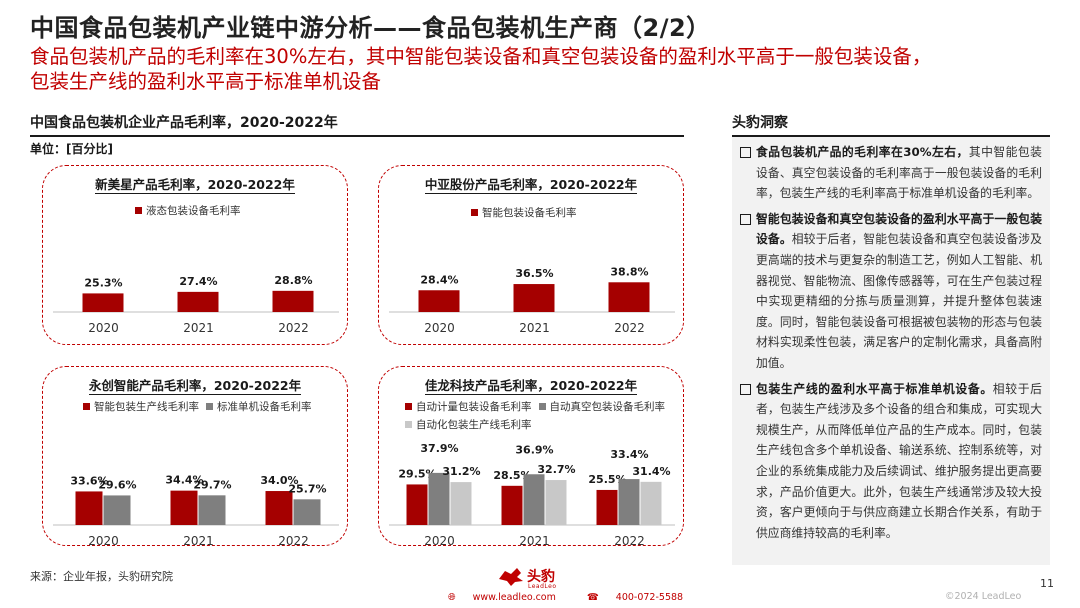 The image size is (1080, 608). I want to click on data-label: 28.4%, so click(439, 279).